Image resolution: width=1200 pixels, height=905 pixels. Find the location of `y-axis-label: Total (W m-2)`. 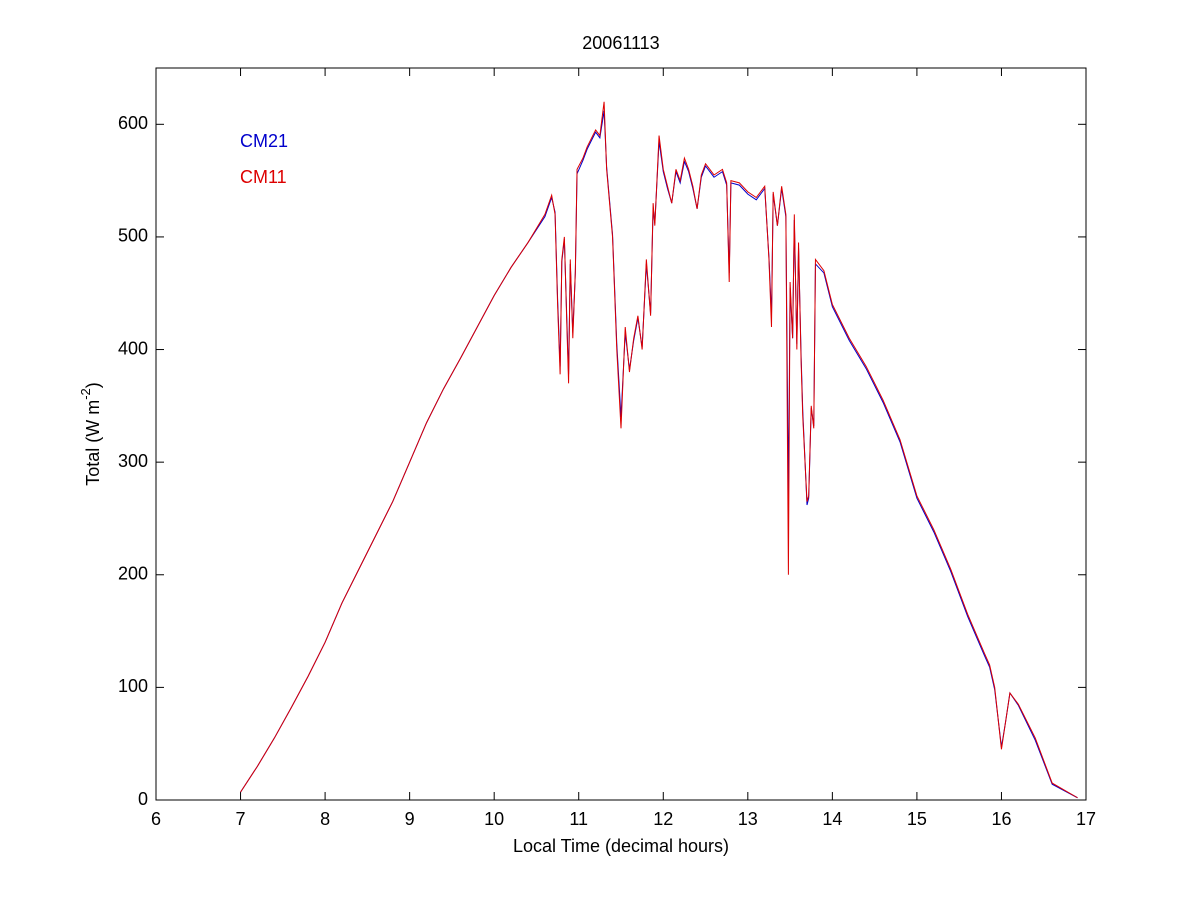

y-axis-label: Total (W m-2) is located at coordinates (90, 434).